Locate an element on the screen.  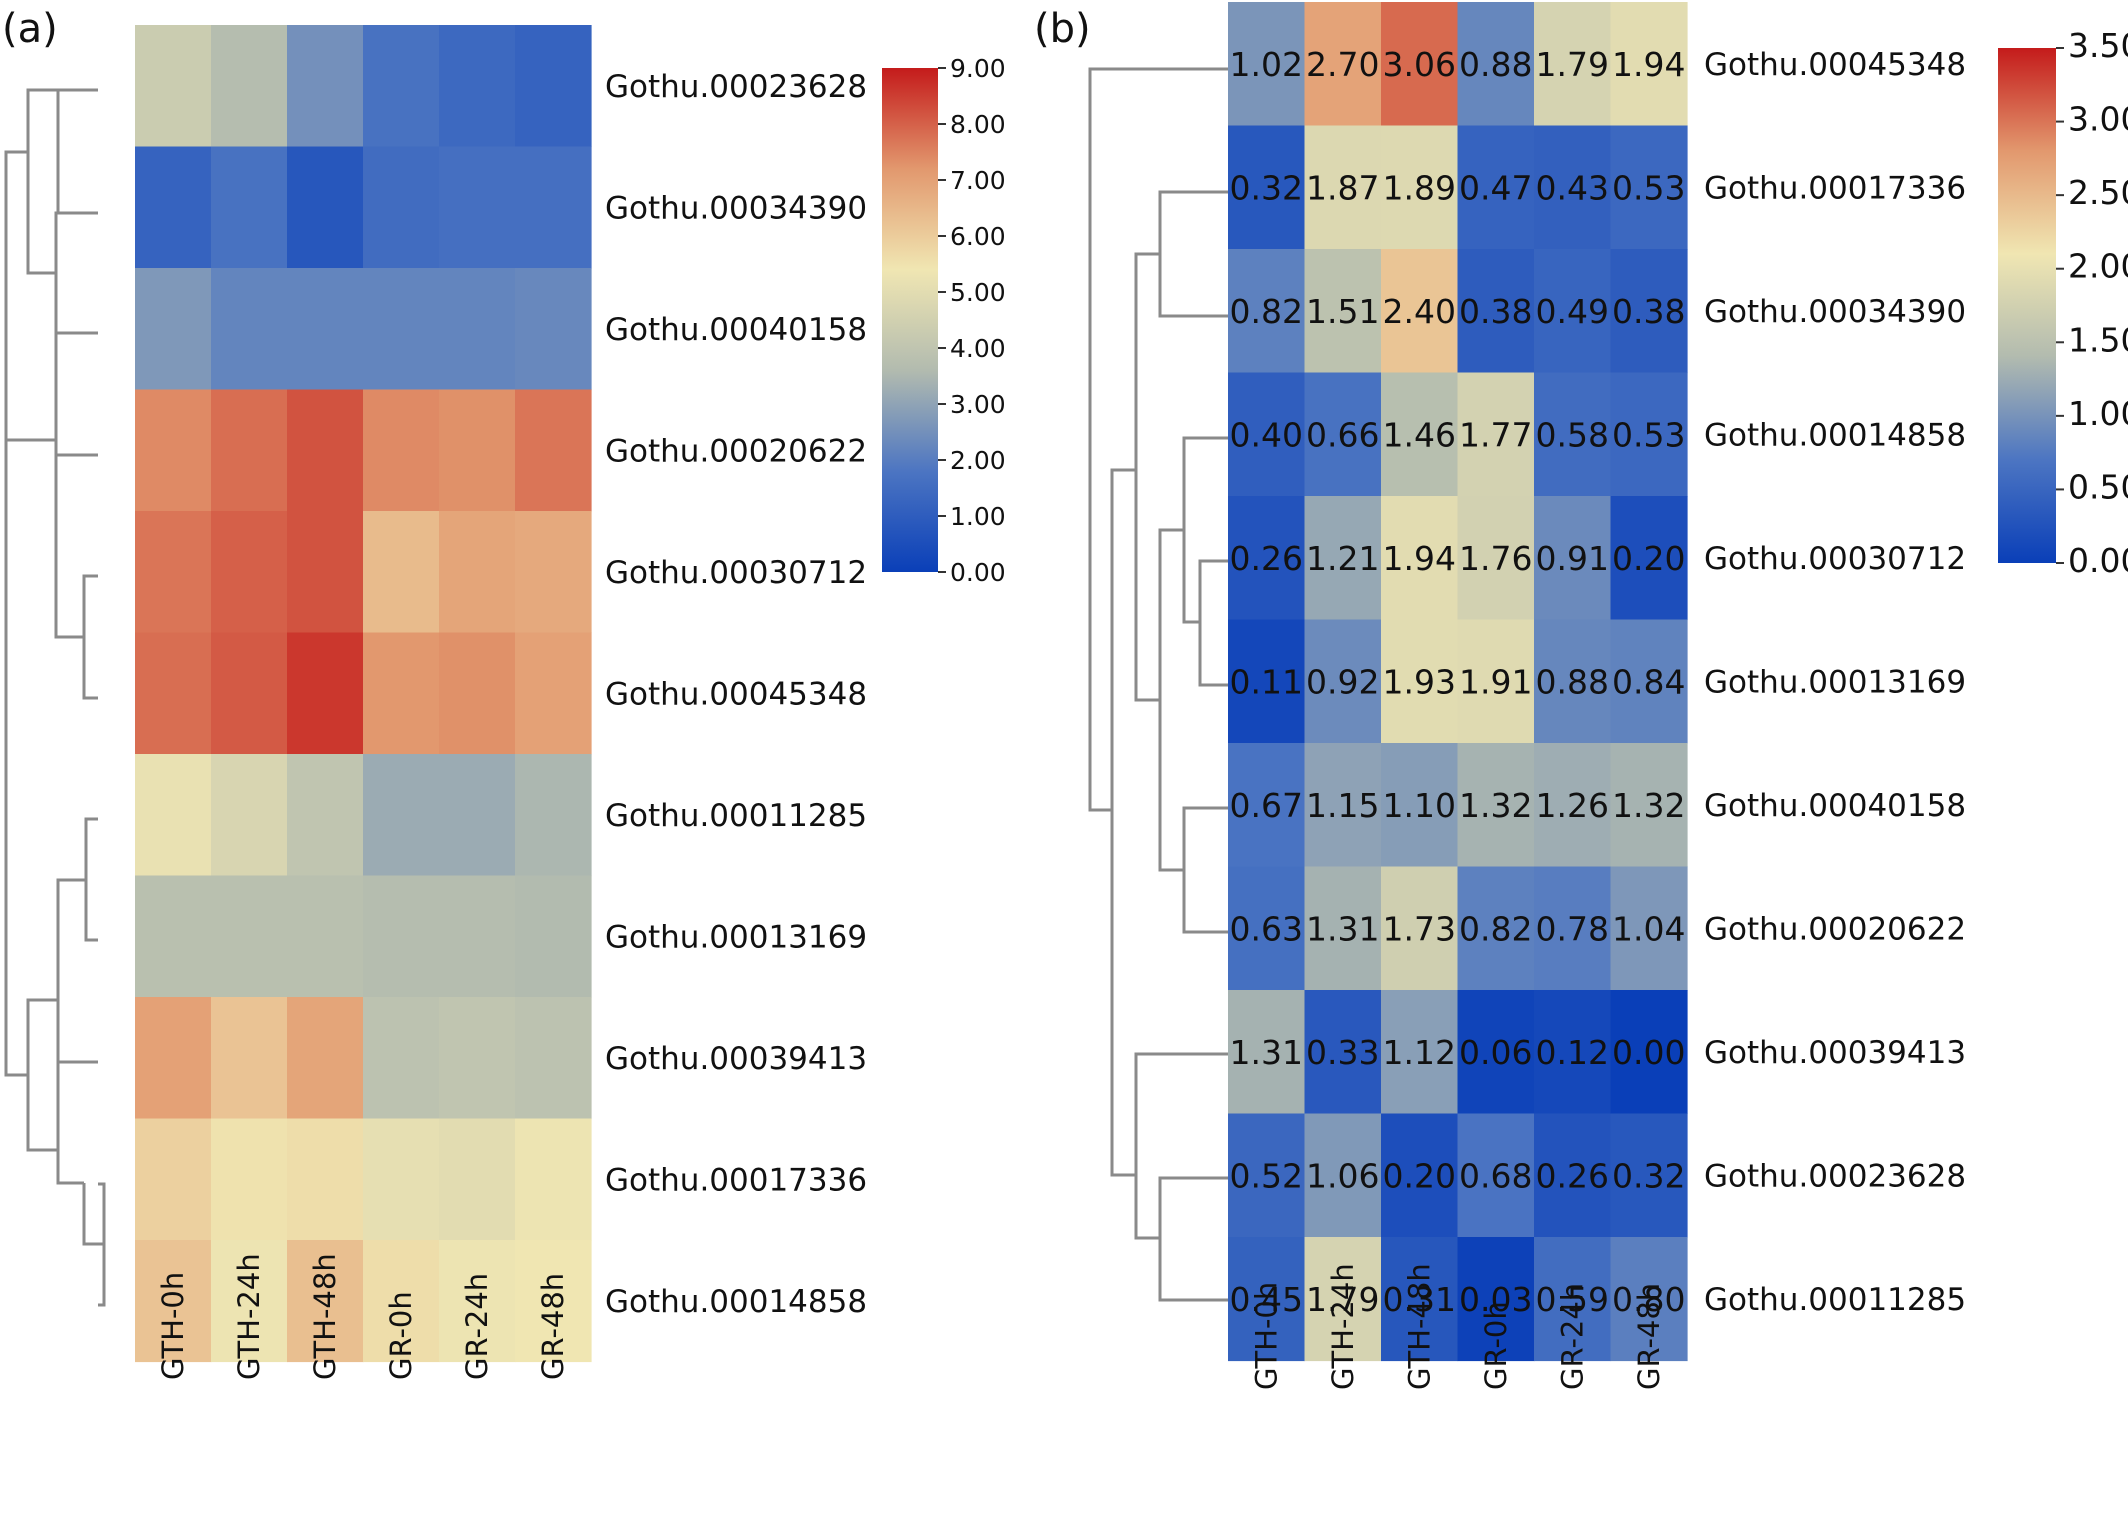
cell-value-label: 1.73 is located at coordinates (1419, 928).